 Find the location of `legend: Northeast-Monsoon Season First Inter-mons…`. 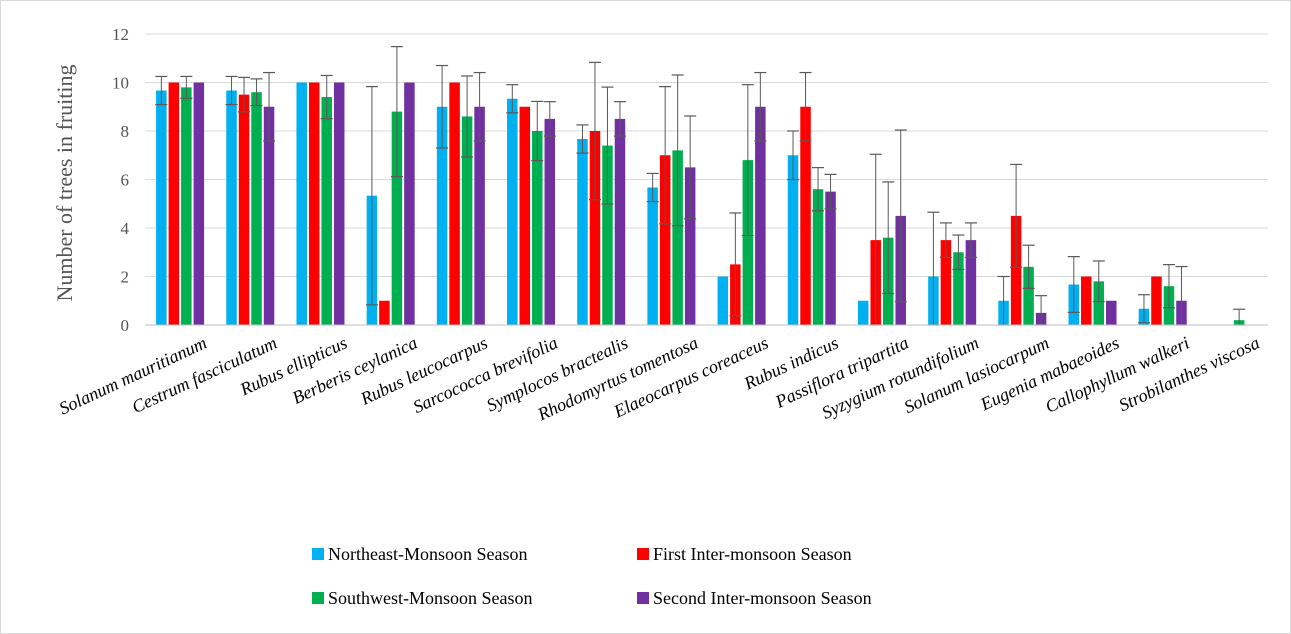

legend: Northeast-Monsoon Season First Inter-mons… is located at coordinates (592, 576).